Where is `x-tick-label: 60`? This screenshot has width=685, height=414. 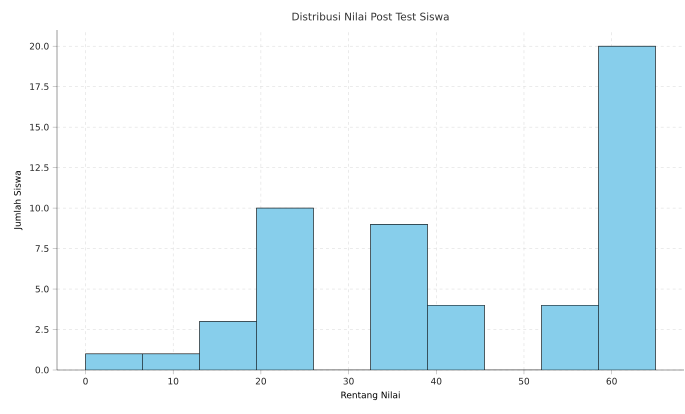 x-tick-label: 60 is located at coordinates (611, 381).